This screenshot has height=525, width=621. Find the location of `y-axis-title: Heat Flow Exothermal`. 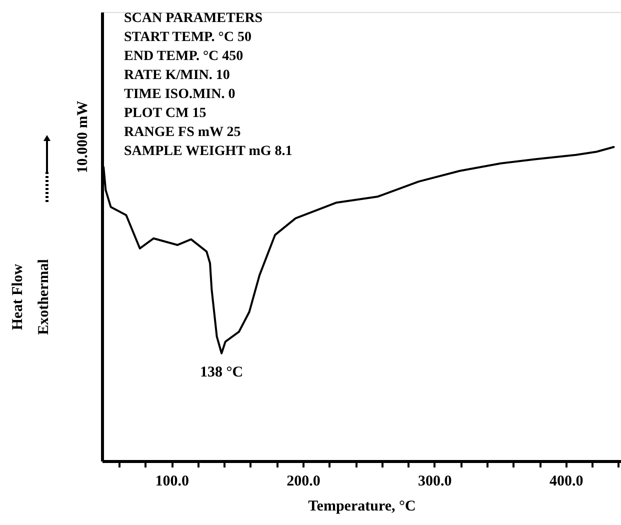

y-axis-title: Heat Flow Exothermal is located at coordinates (31, 297).